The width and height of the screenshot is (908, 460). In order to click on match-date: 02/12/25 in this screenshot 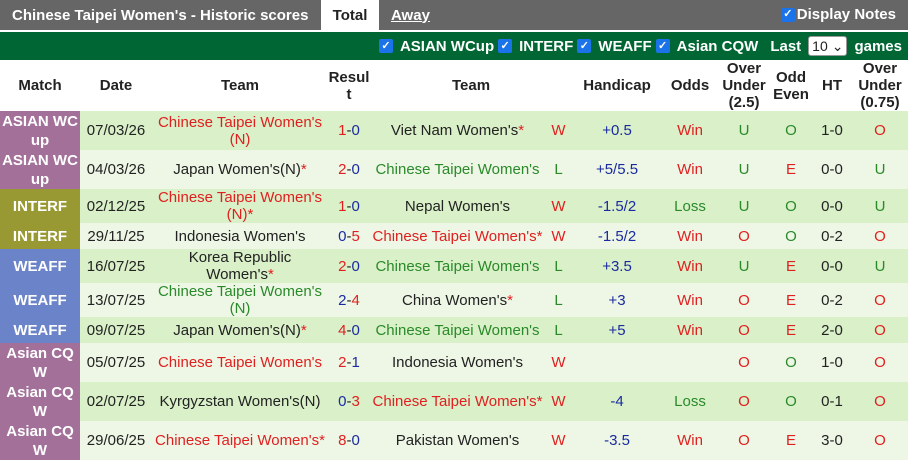, I will do `click(116, 206)`.